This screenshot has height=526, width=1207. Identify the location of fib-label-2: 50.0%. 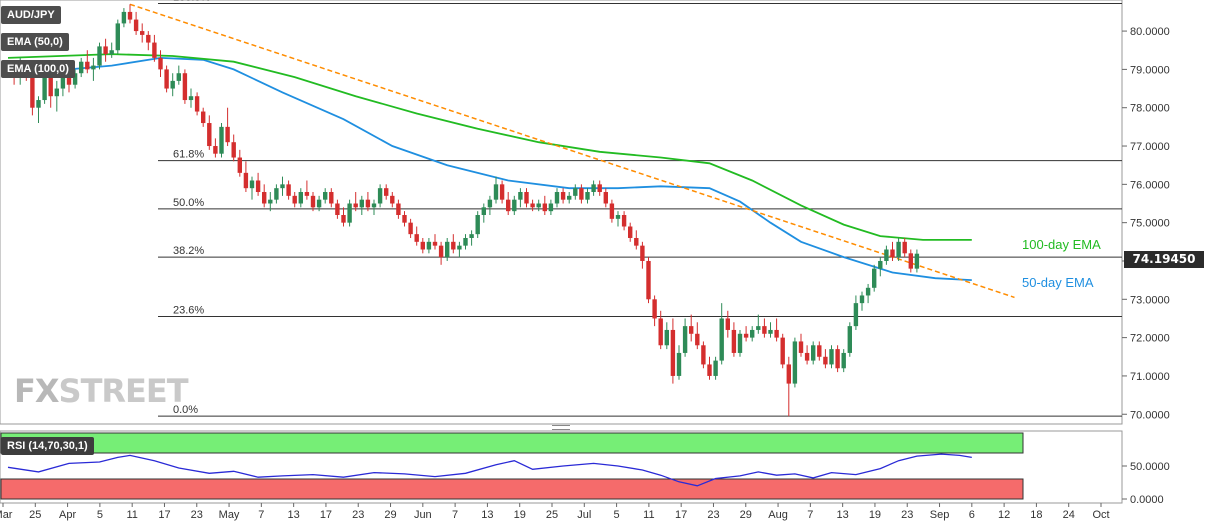
(188, 203).